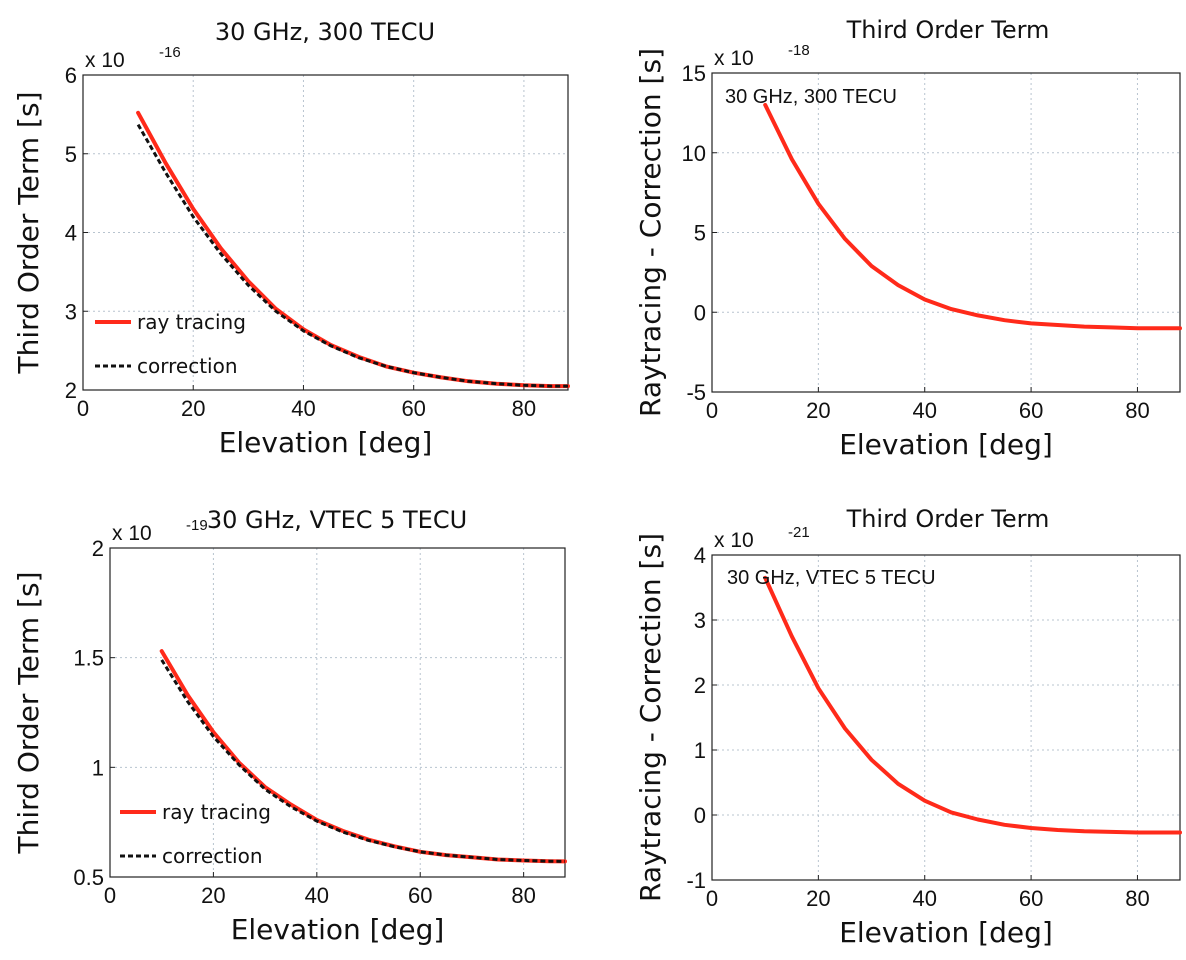 The width and height of the screenshot is (1186, 960). What do you see at coordinates (831, 578) in the screenshot?
I see `plot-annotation: 30 GHz, VTEC 5 TECU` at bounding box center [831, 578].